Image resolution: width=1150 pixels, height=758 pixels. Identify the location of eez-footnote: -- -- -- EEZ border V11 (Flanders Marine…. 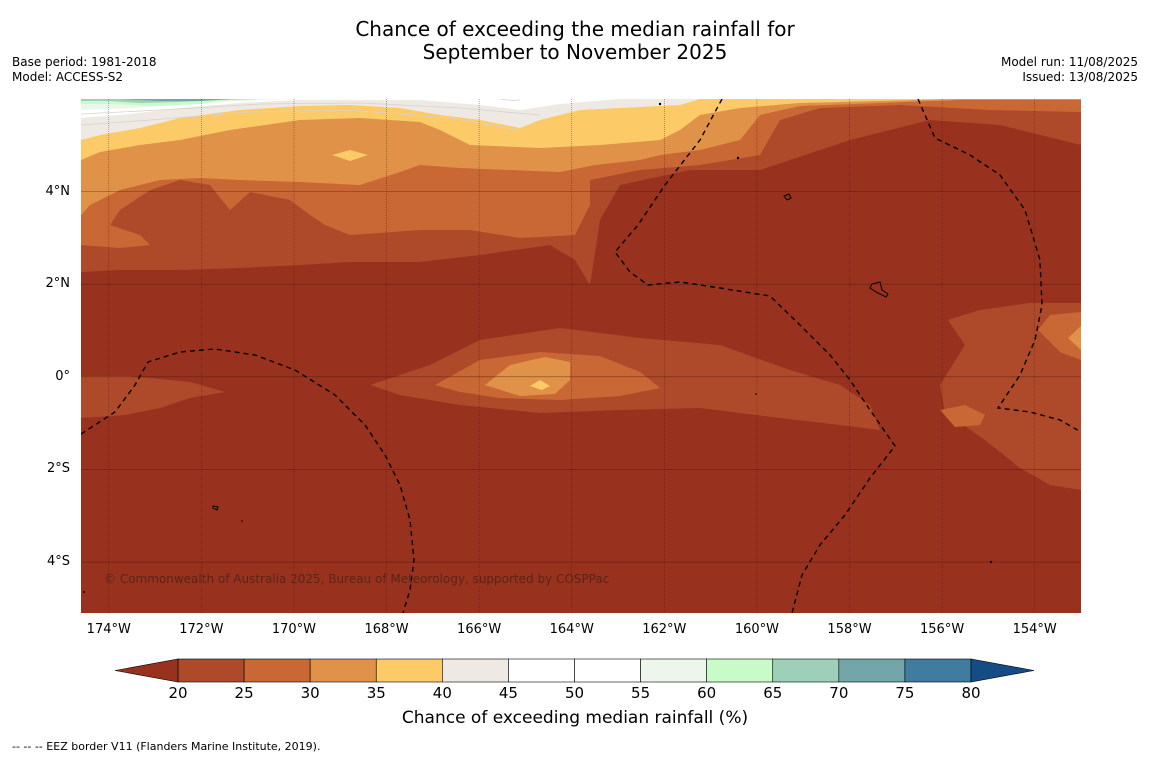
(166, 746).